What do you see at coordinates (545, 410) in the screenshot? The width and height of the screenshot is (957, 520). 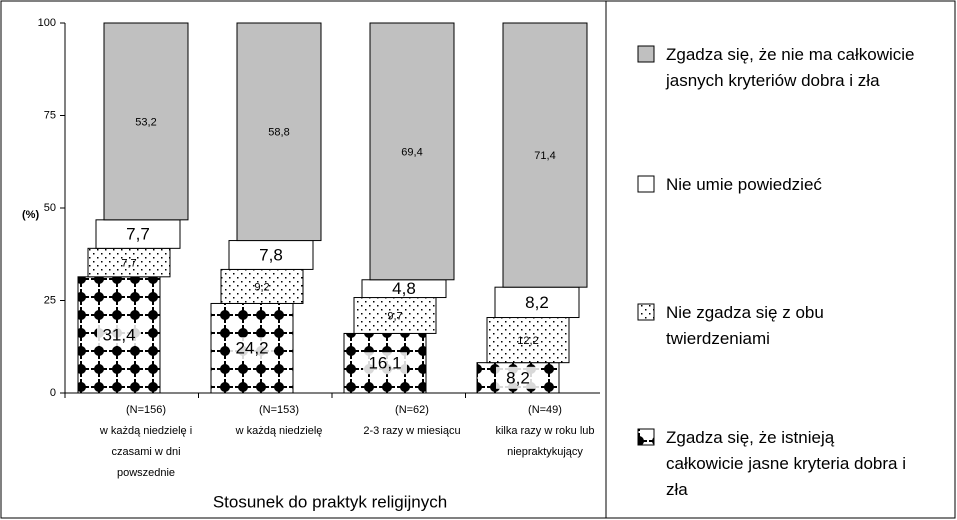 I see `x-tick-label: (N=49)` at bounding box center [545, 410].